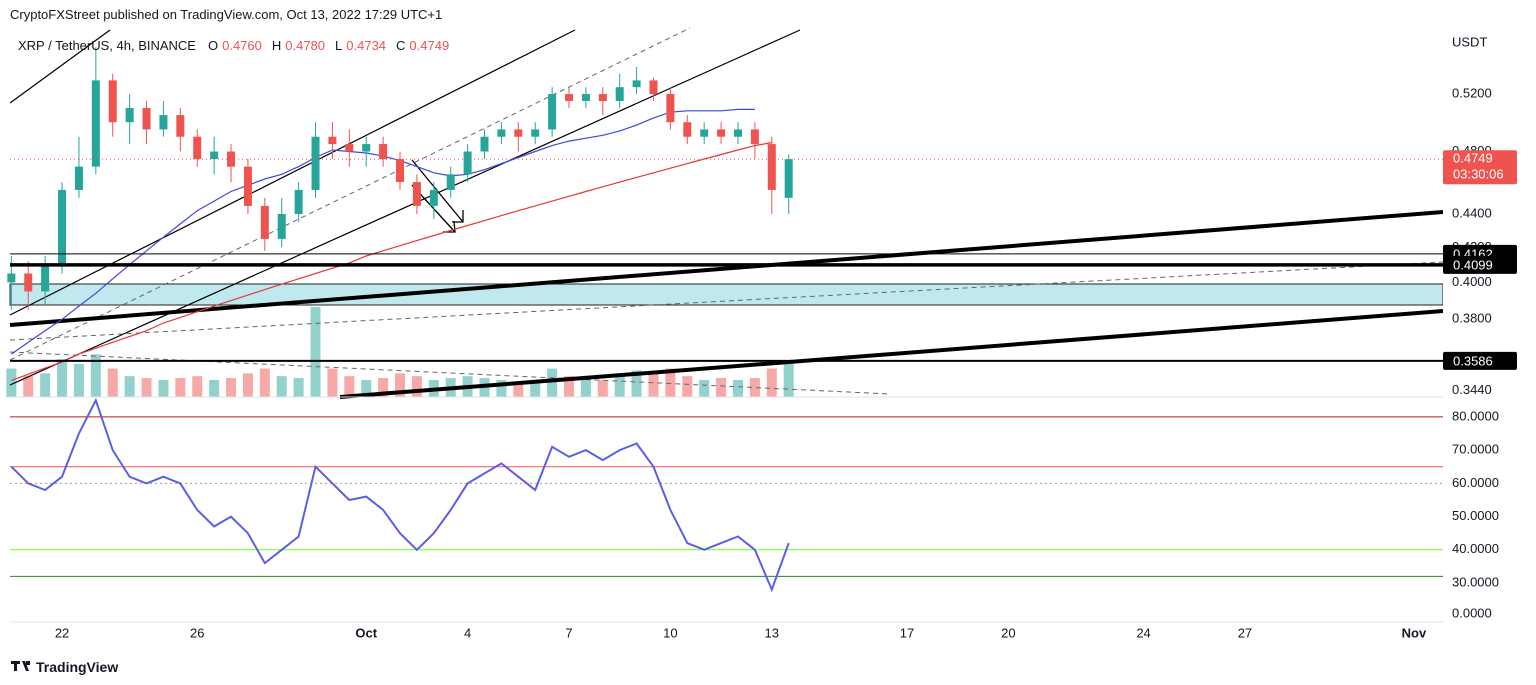 Image resolution: width=1536 pixels, height=685 pixels. I want to click on x-tick-label: 27, so click(1245, 632).